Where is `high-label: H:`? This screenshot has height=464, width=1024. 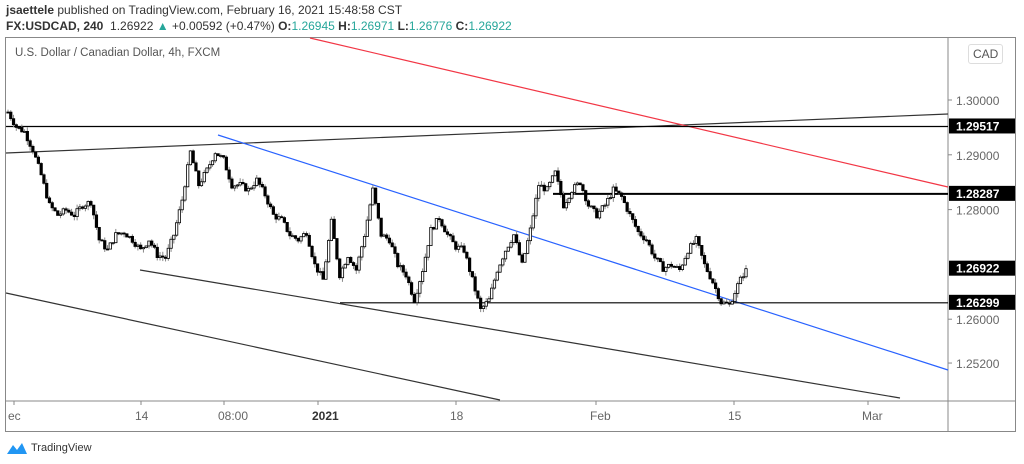
high-label: H: is located at coordinates (344, 26).